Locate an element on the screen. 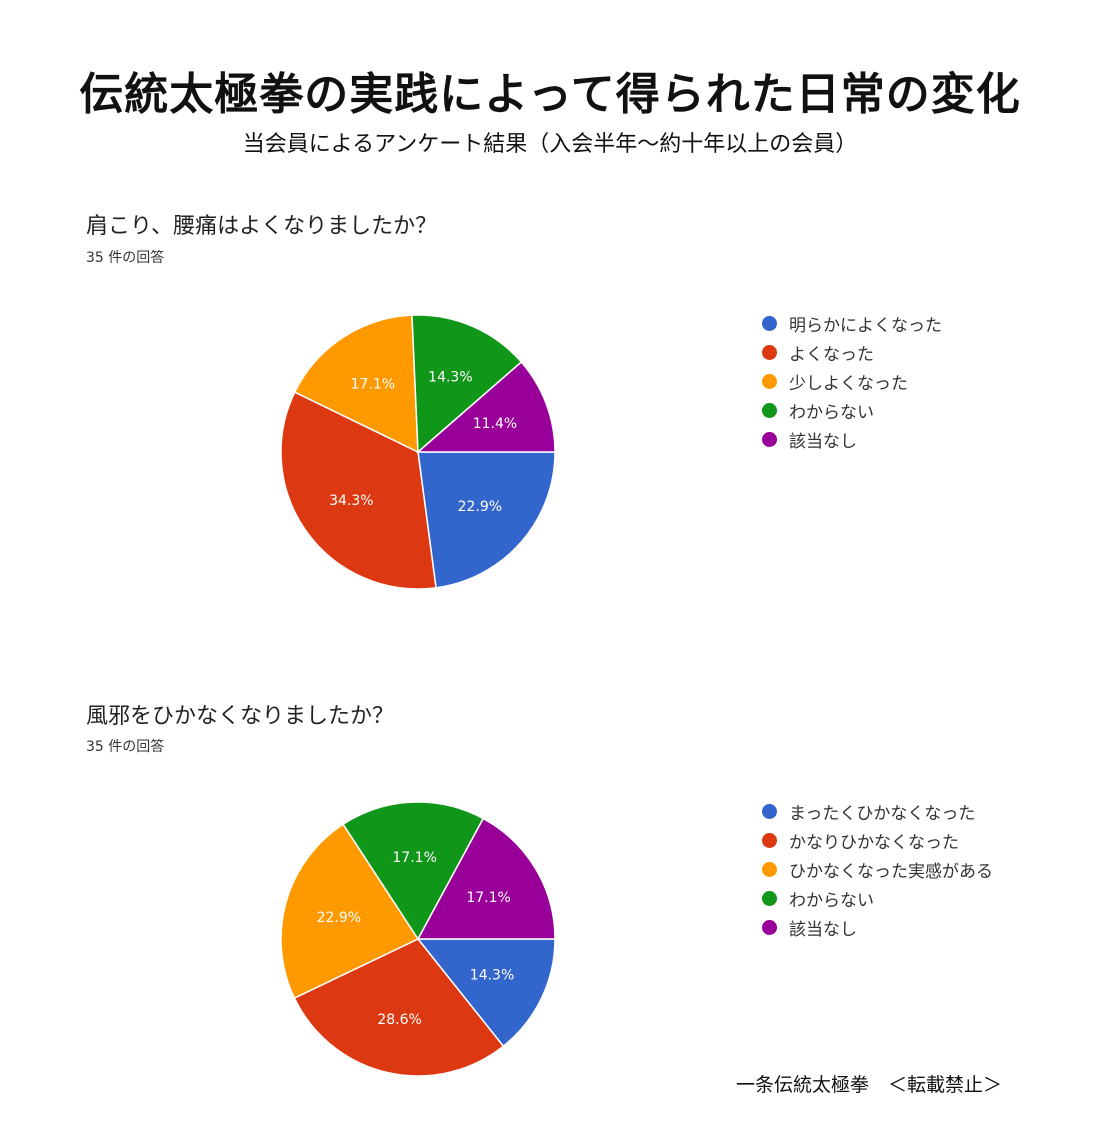 Image resolution: width=1100 pixels, height=1136 pixels. chart-2-pie: 14.3% 28.6% 22.9% 17.1% 17.1% is located at coordinates (418, 939).